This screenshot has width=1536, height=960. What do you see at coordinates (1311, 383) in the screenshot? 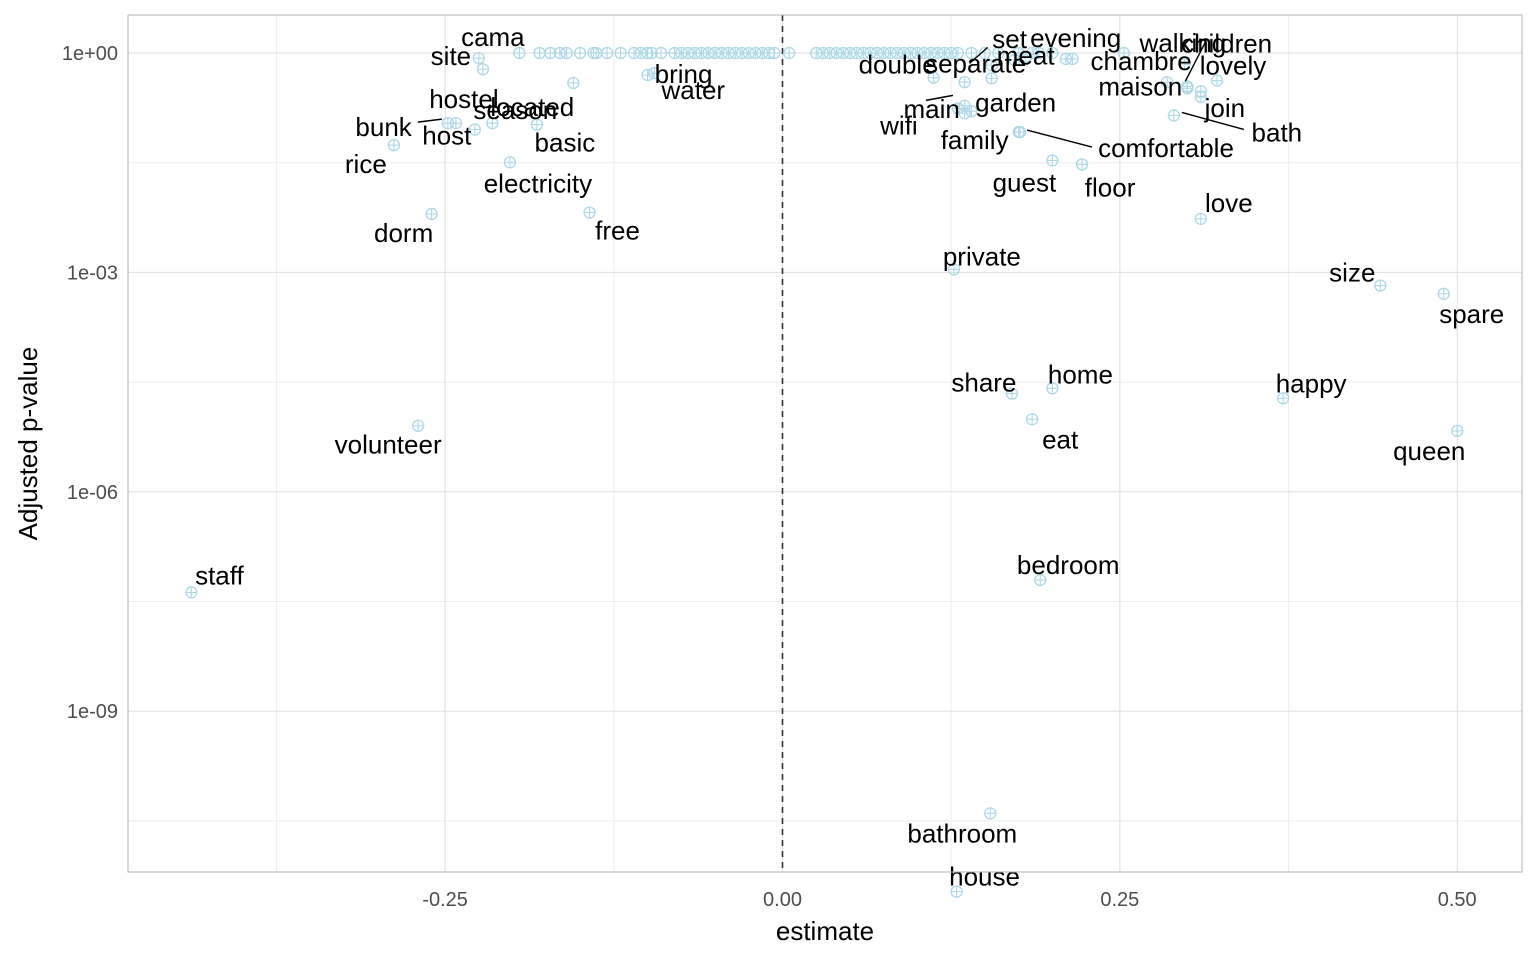
I see `point-label-happy: happy` at bounding box center [1311, 383].